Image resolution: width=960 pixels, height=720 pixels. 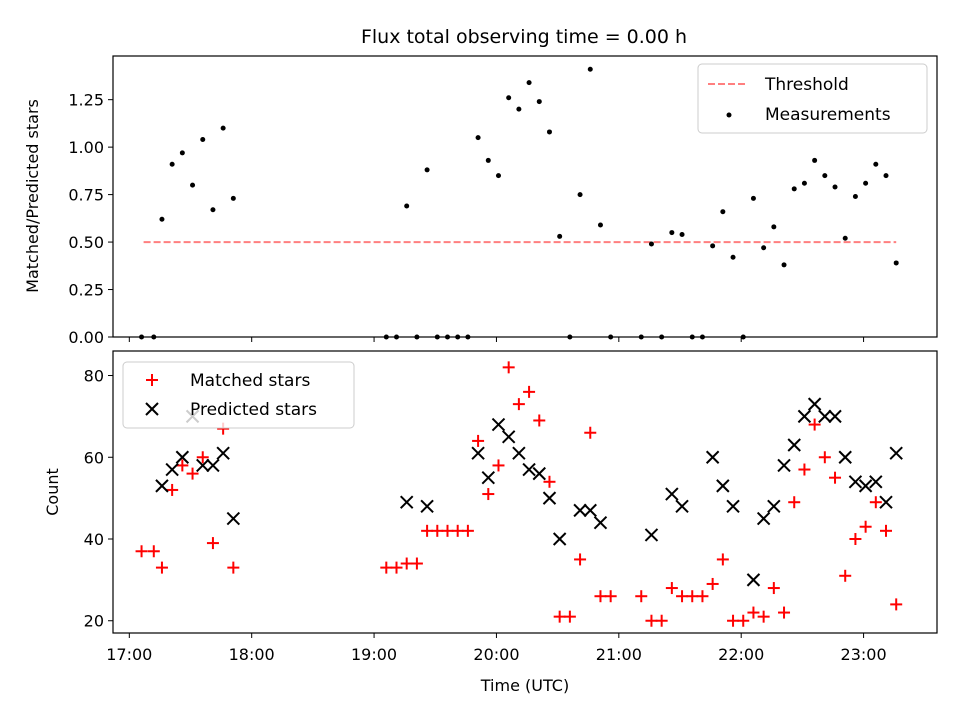 I want to click on legend-measurements-label: Measurements, so click(x=828, y=115).